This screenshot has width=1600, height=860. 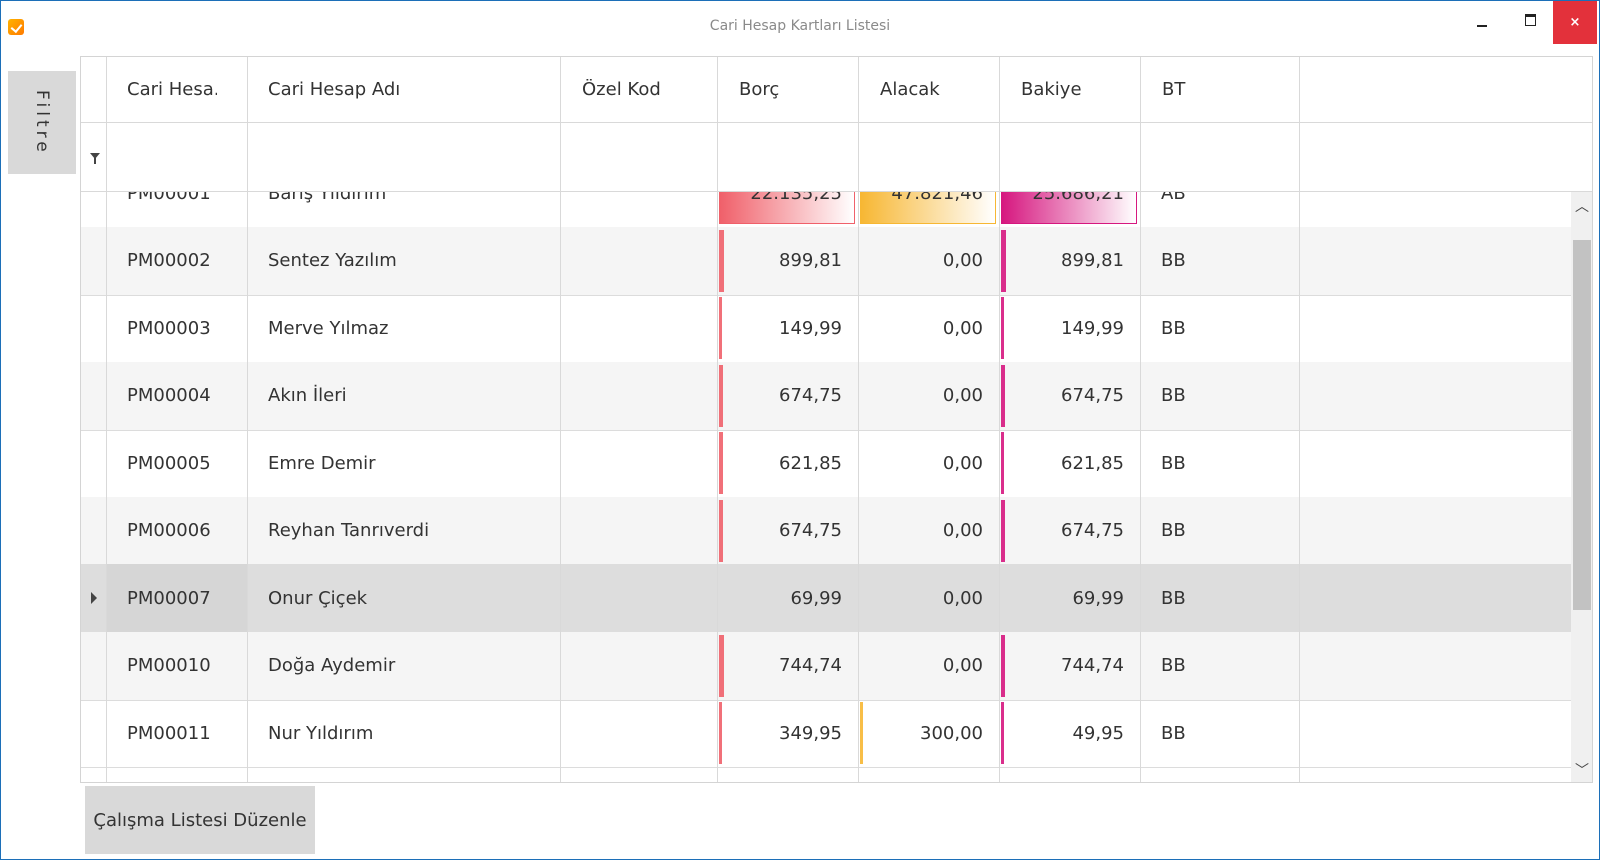 What do you see at coordinates (1092, 665) in the screenshot?
I see `cell-bakiye: 744,74` at bounding box center [1092, 665].